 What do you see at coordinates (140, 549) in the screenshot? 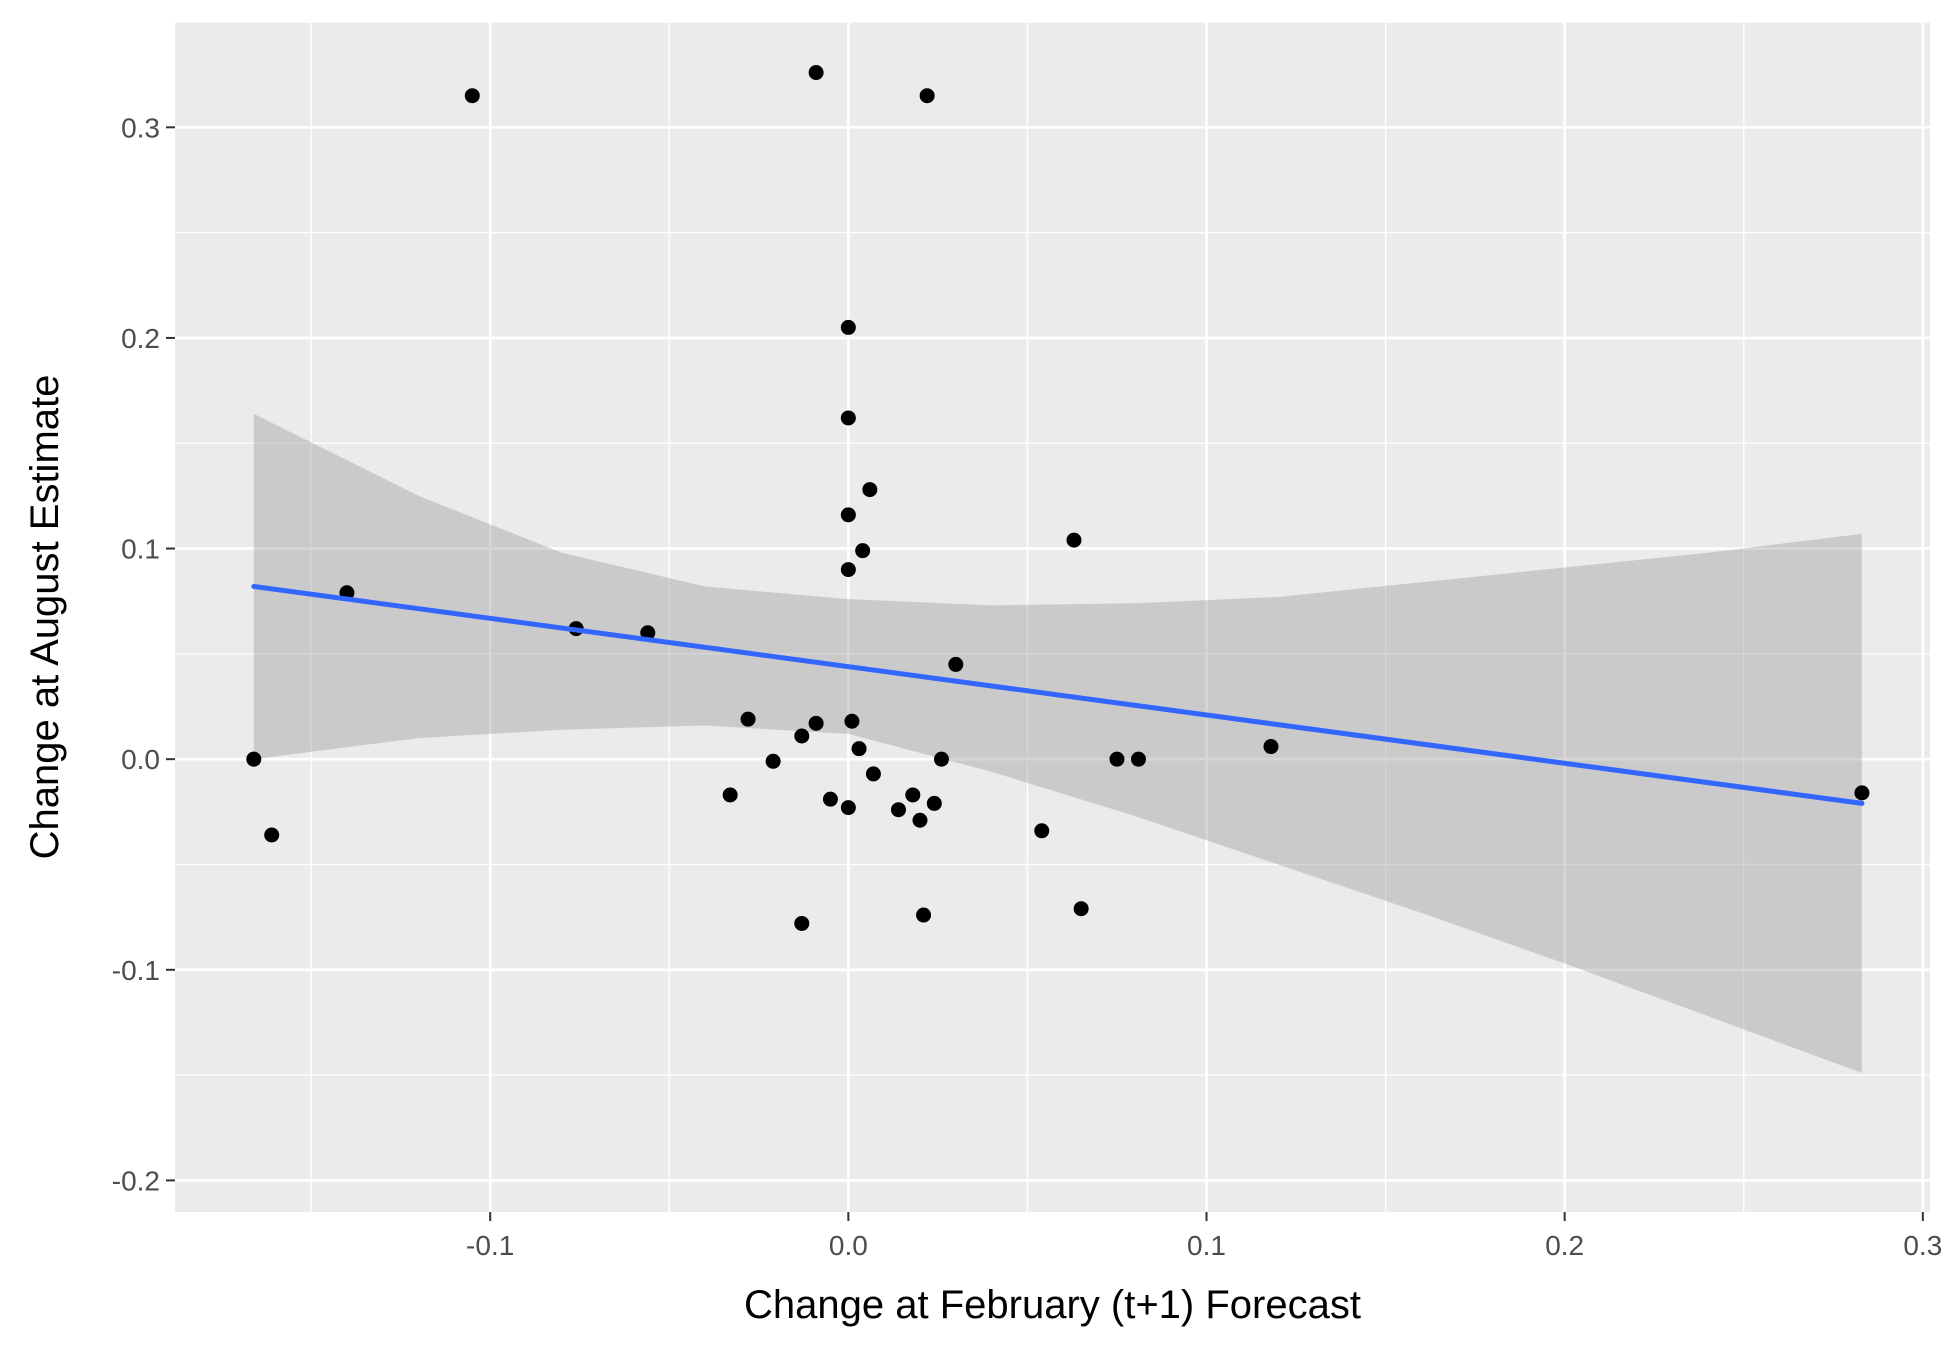
I see `y-tick-label: 0.1` at bounding box center [140, 549].